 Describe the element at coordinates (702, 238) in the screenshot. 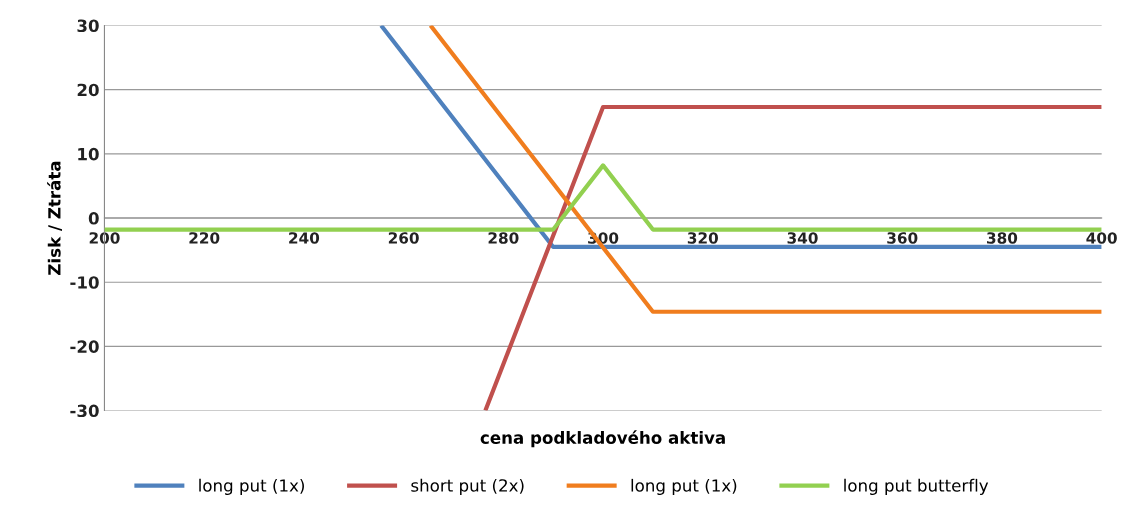

I see `x-tick-label: 320` at that location.